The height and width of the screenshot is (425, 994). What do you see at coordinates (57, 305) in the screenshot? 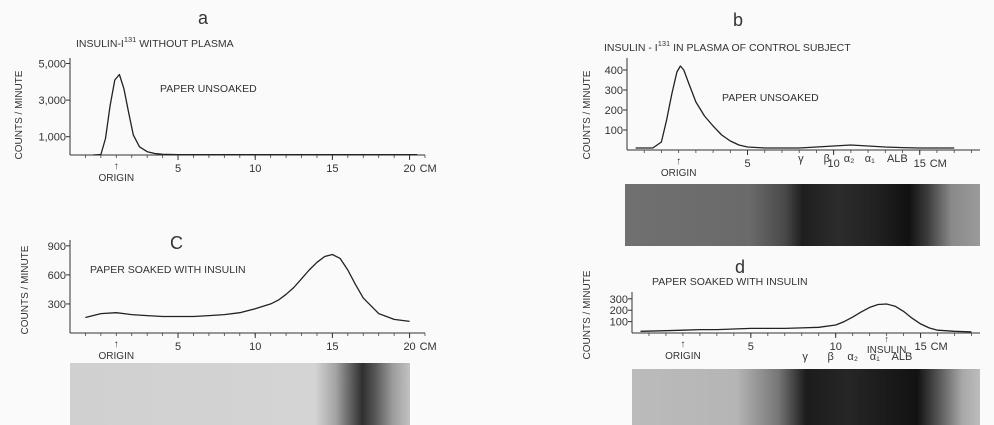
I see `panel-c-y-tick-label: 300` at bounding box center [57, 305].